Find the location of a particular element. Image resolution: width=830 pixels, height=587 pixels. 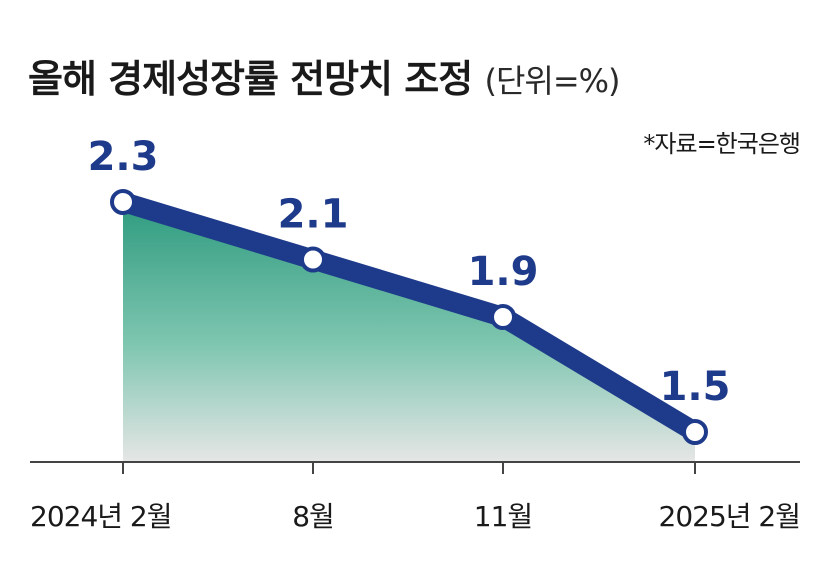

x-tick-label: 2024년 2월 is located at coordinates (101, 516).